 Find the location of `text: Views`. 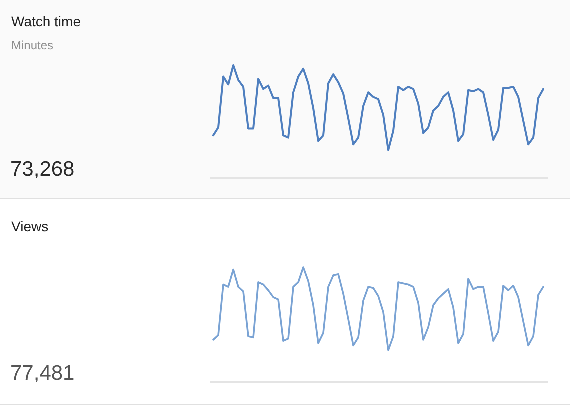

text: Views is located at coordinates (30, 226).